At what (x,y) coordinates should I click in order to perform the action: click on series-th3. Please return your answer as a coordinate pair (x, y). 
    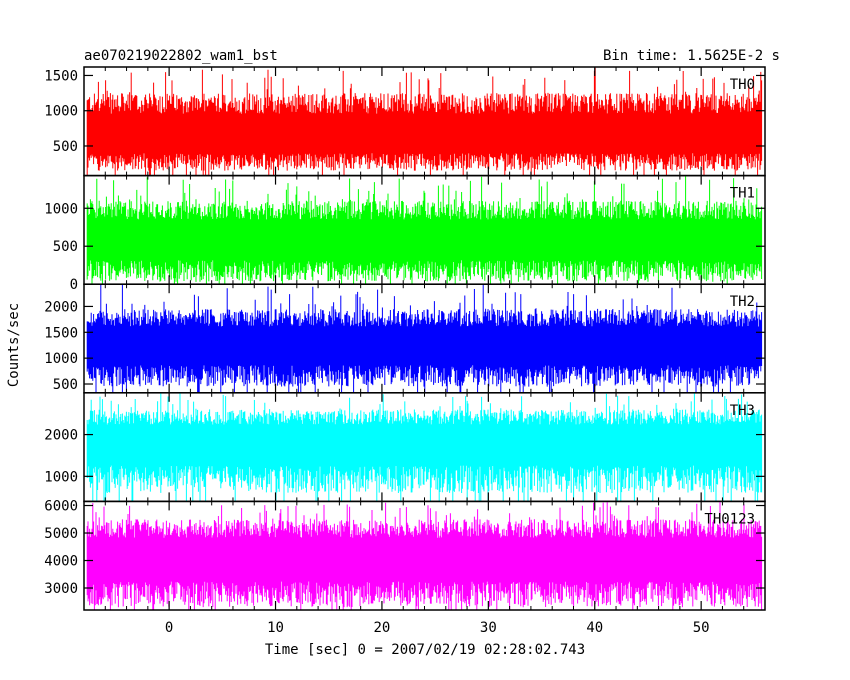
    Looking at the image, I should click on (424, 447).